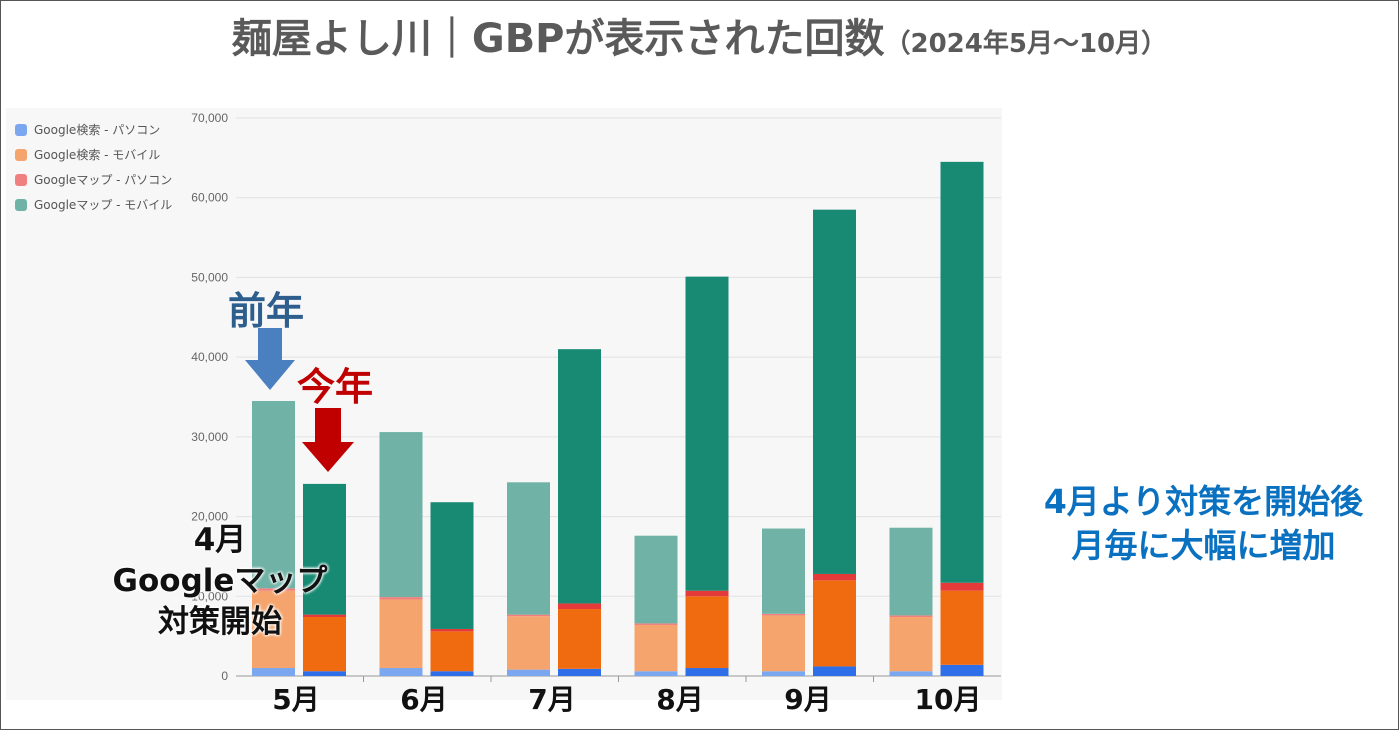  What do you see at coordinates (328, 440) in the screenshot?
I see `arrow-this-year` at bounding box center [328, 440].